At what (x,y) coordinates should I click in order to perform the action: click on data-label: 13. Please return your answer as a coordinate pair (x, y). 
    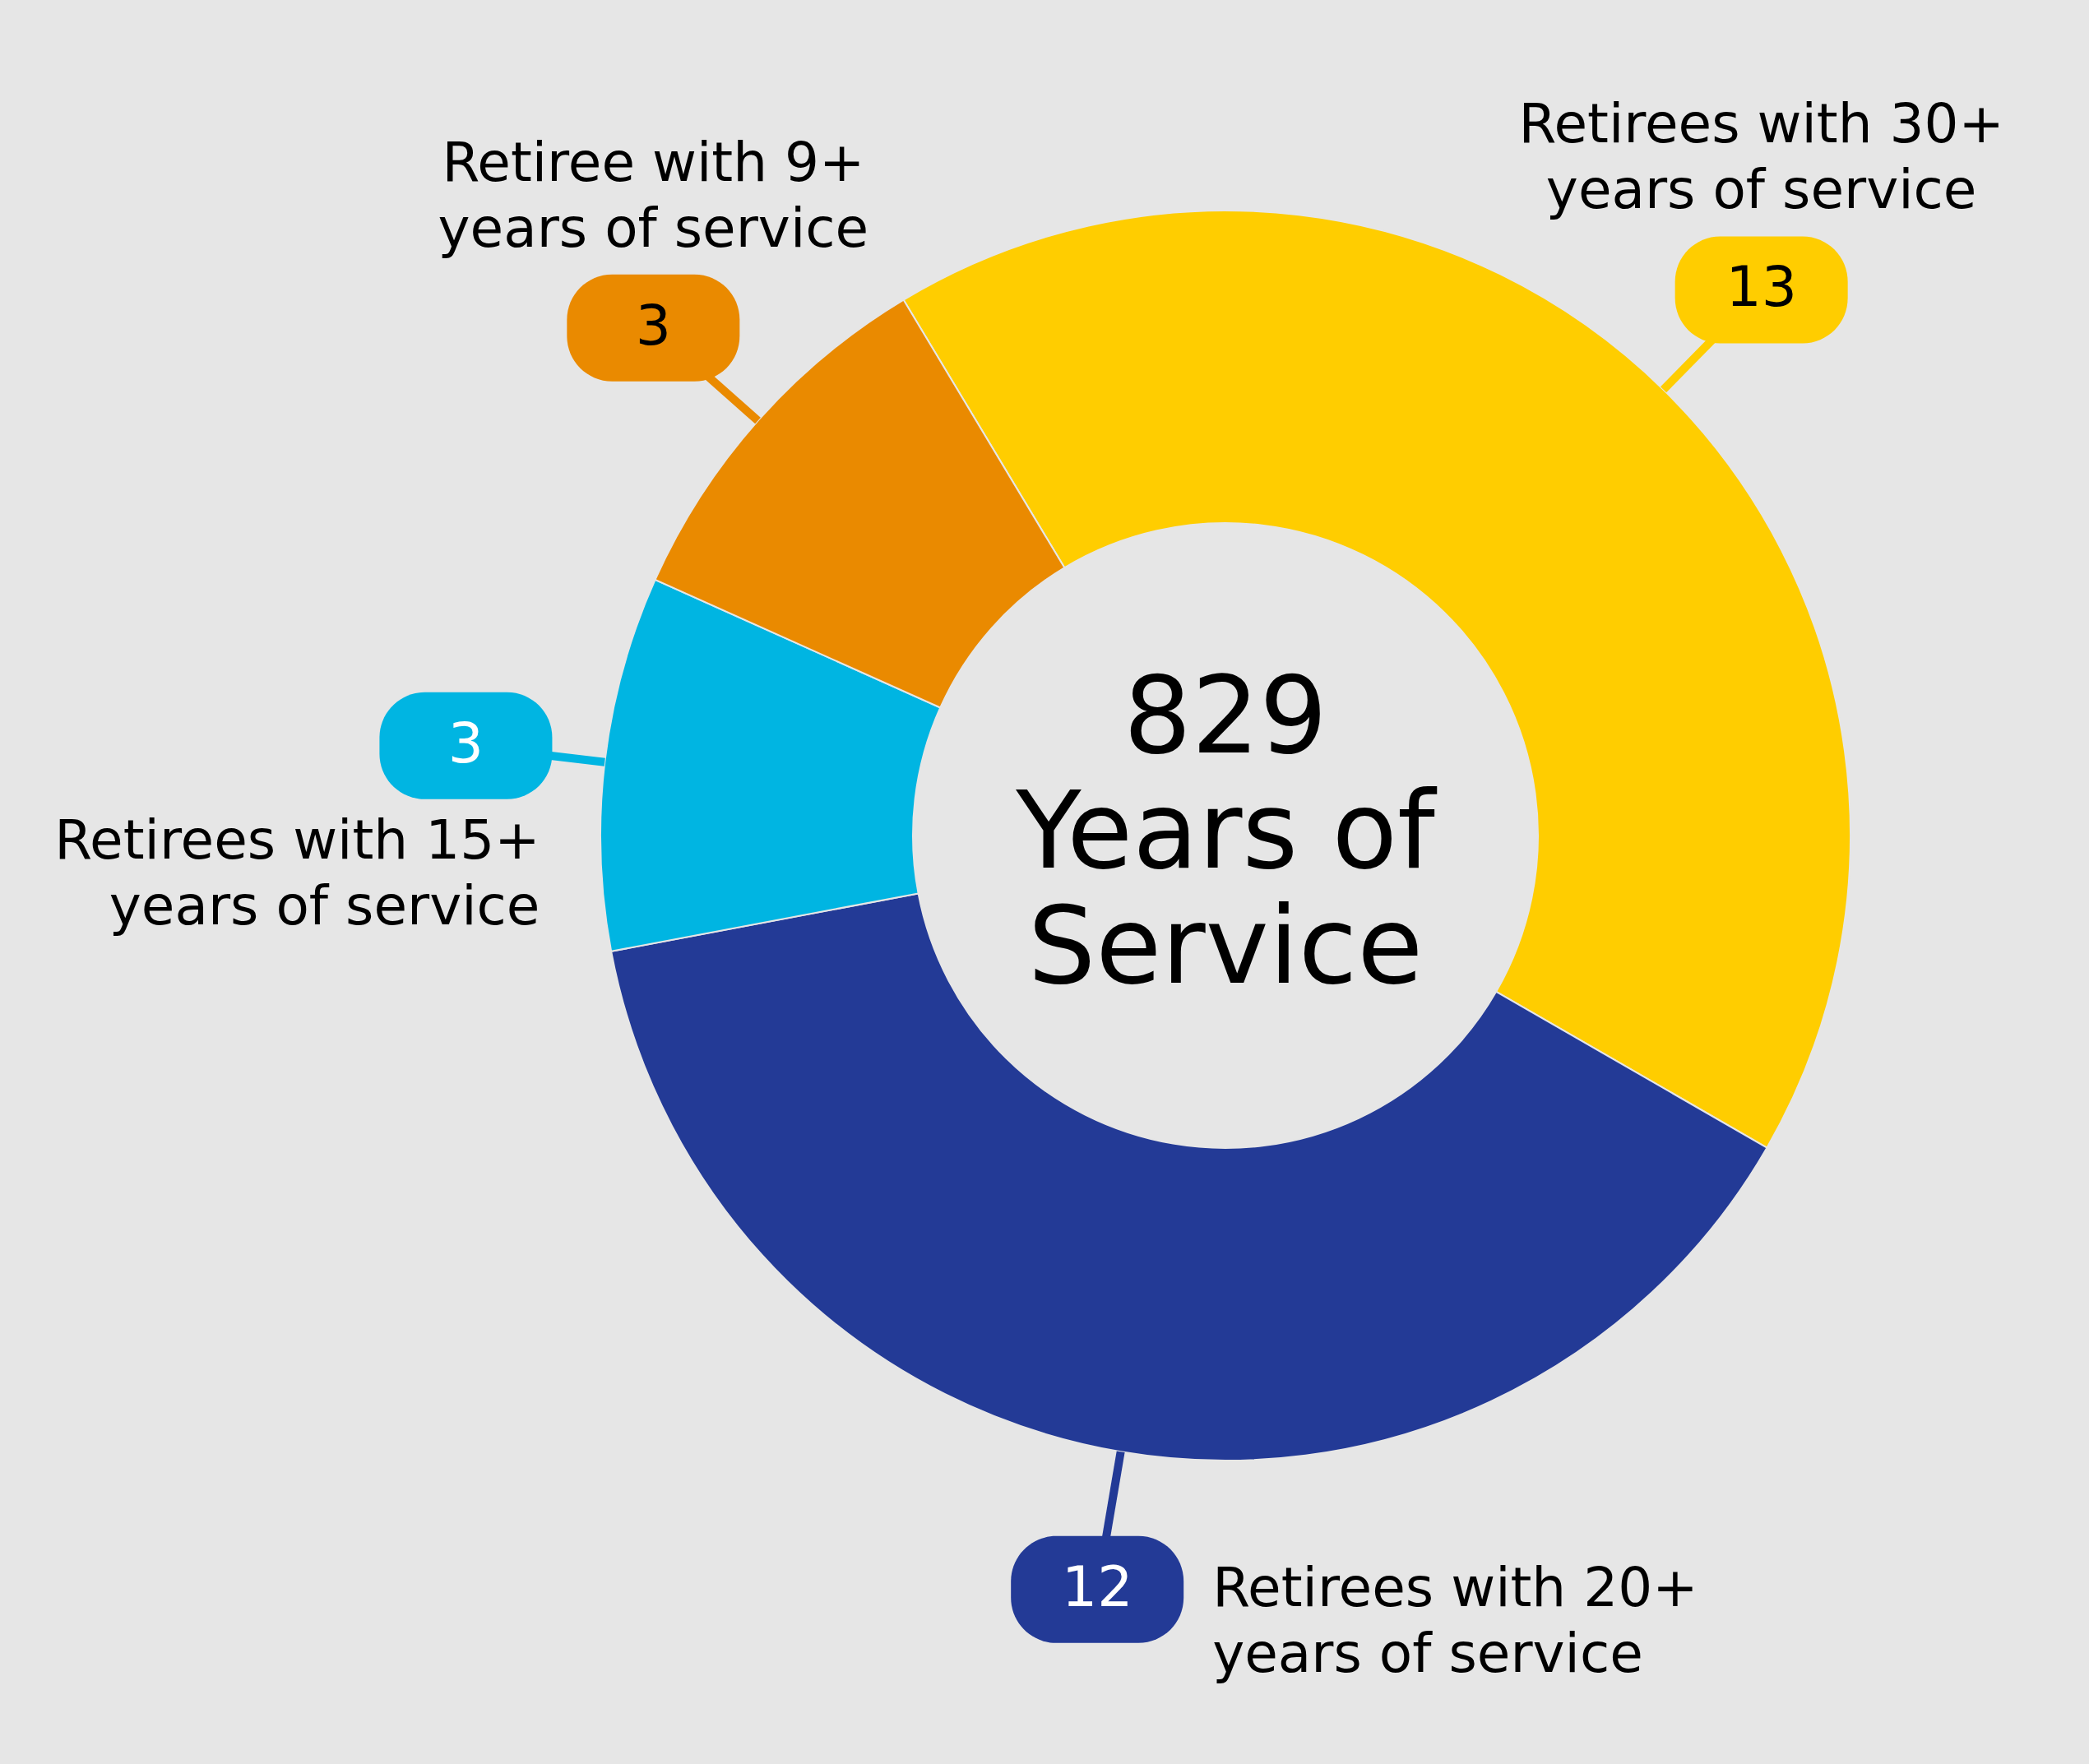
    Looking at the image, I should click on (1761, 287).